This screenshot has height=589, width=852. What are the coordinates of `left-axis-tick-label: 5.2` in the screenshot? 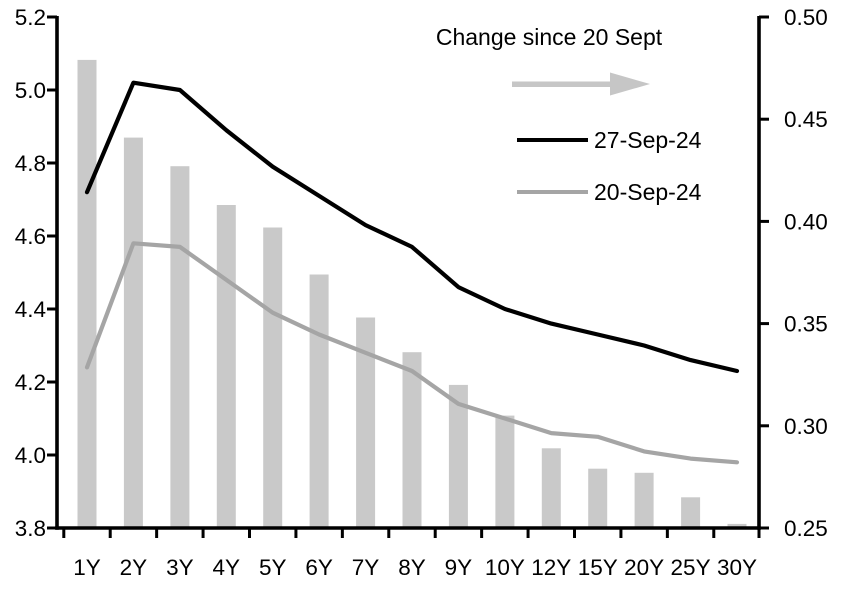 It's located at (30, 17).